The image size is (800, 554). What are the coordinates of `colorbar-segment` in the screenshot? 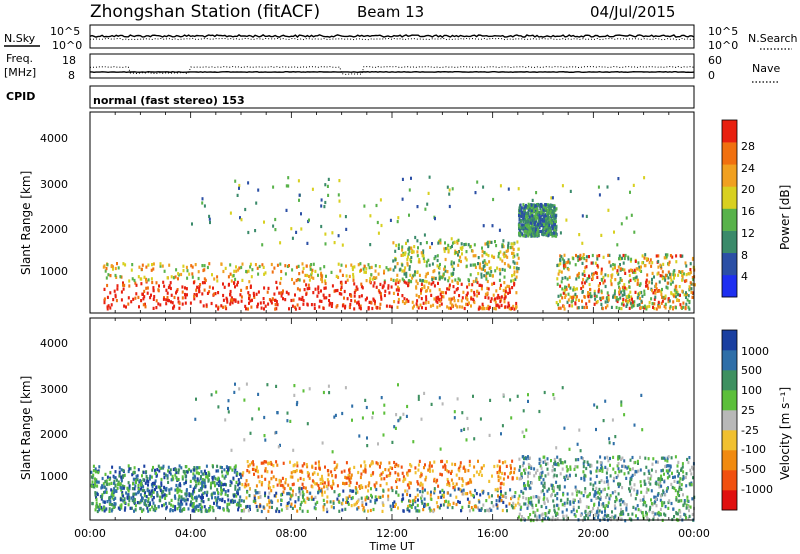 It's located at (729, 242).